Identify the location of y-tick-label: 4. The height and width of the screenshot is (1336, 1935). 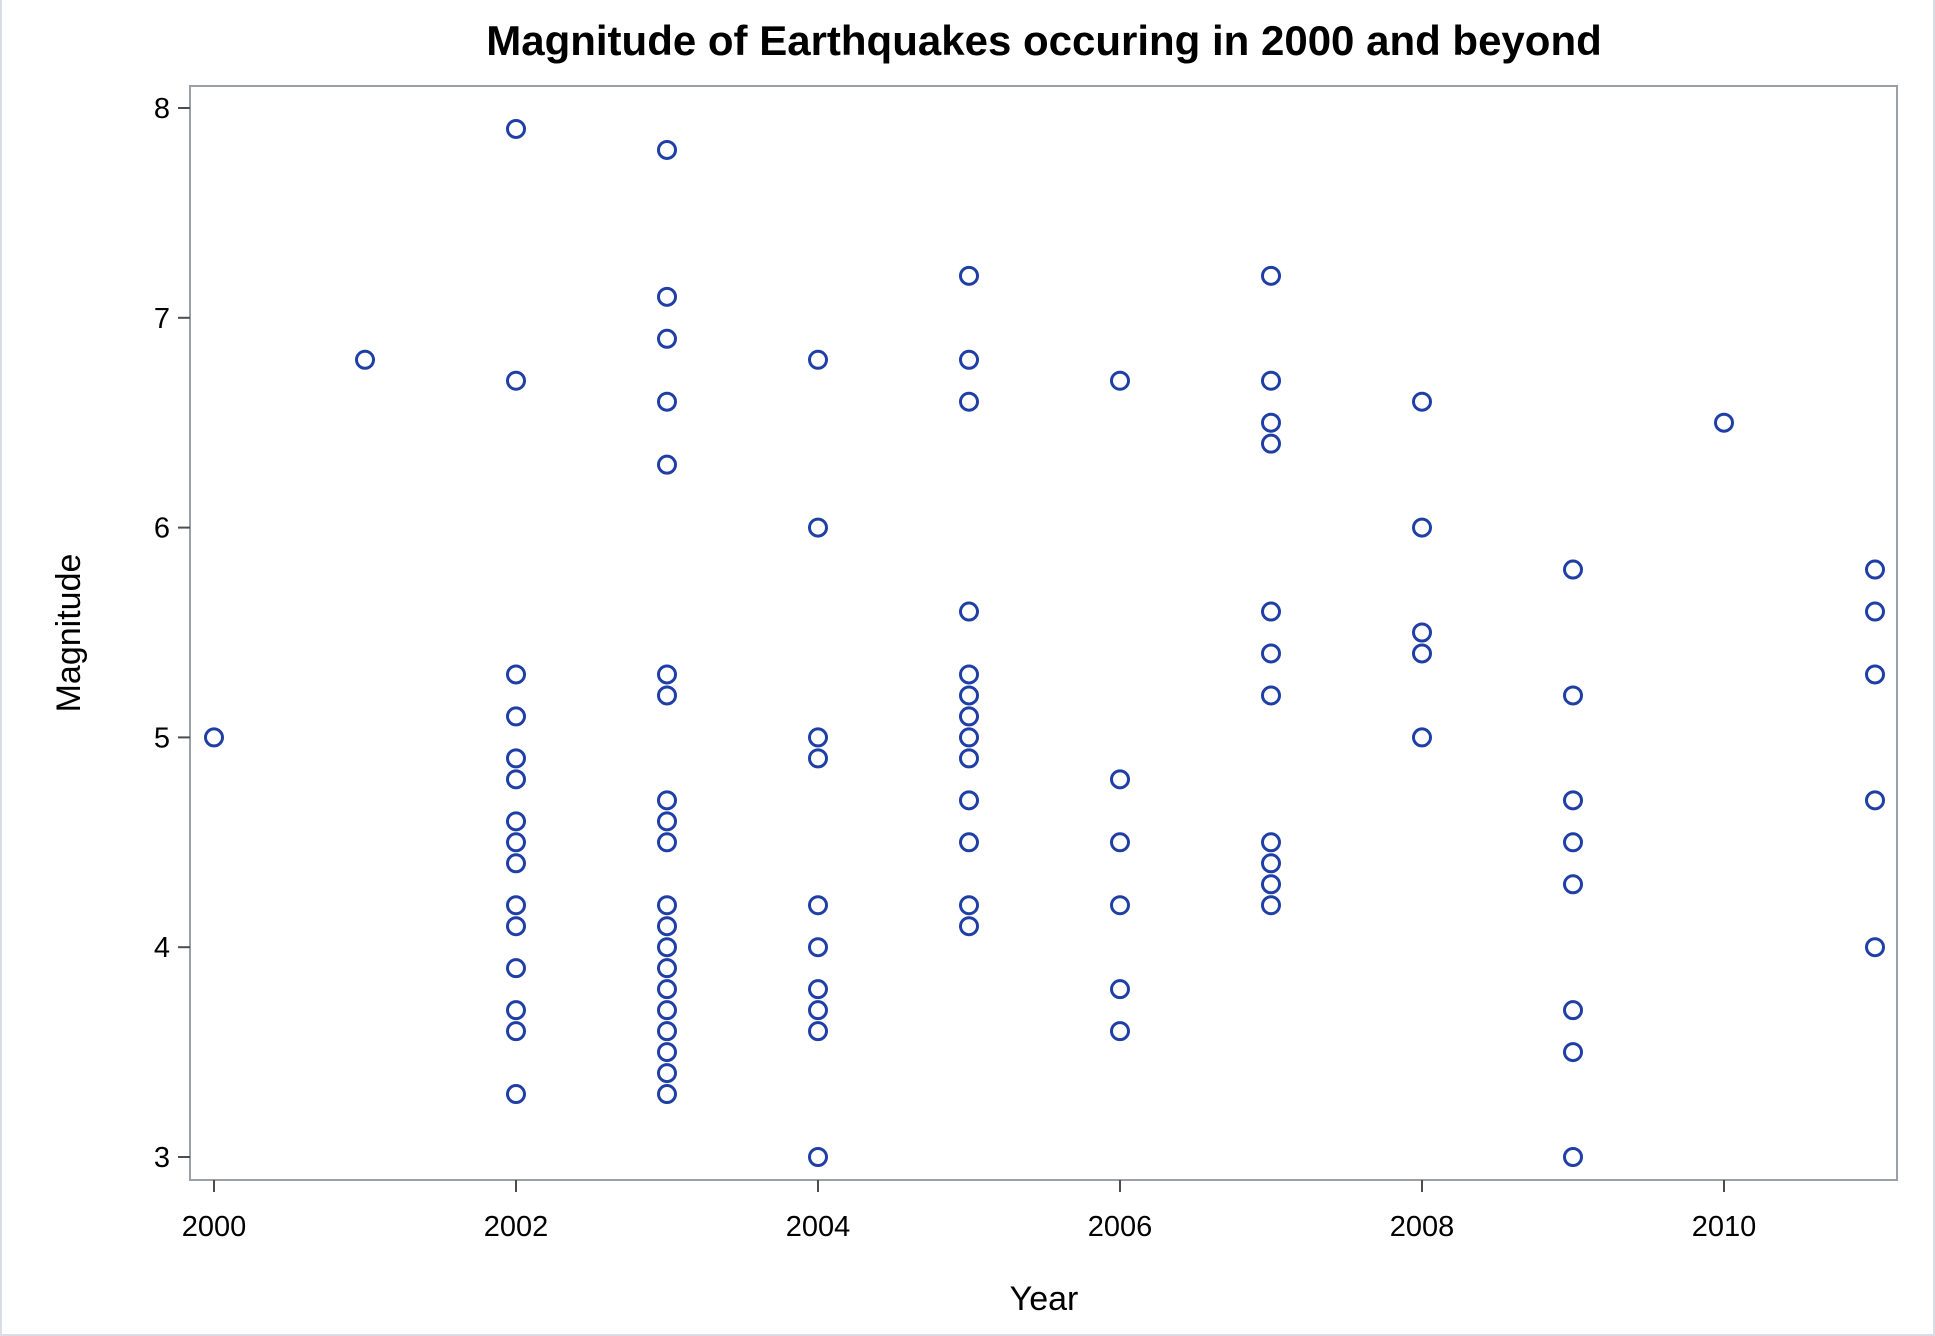
(162, 948).